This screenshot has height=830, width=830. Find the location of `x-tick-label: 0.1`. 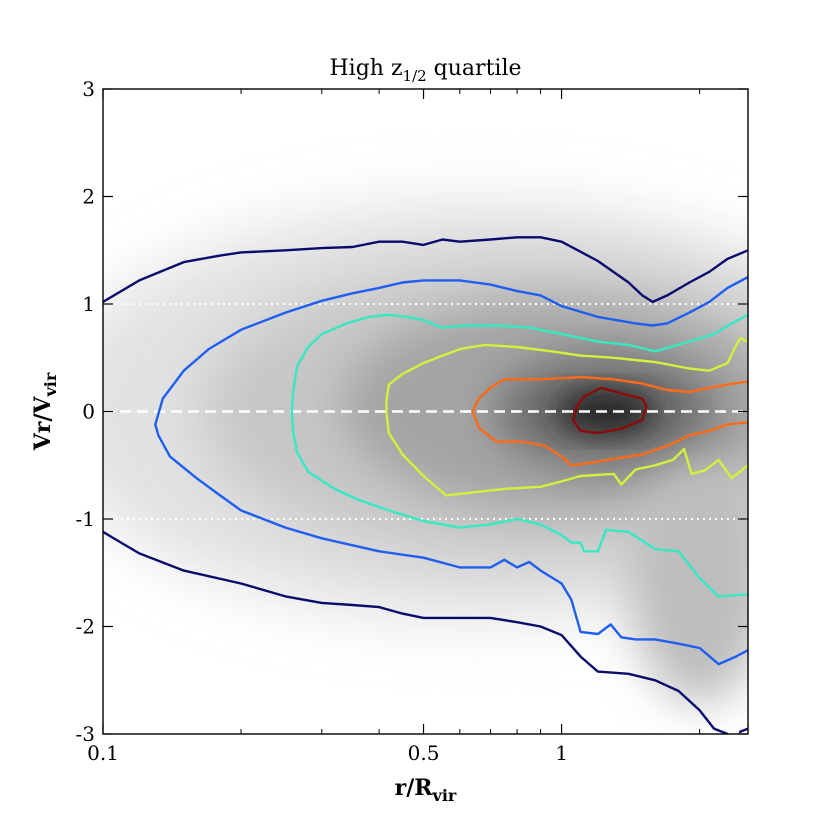

x-tick-label: 0.1 is located at coordinates (103, 753).